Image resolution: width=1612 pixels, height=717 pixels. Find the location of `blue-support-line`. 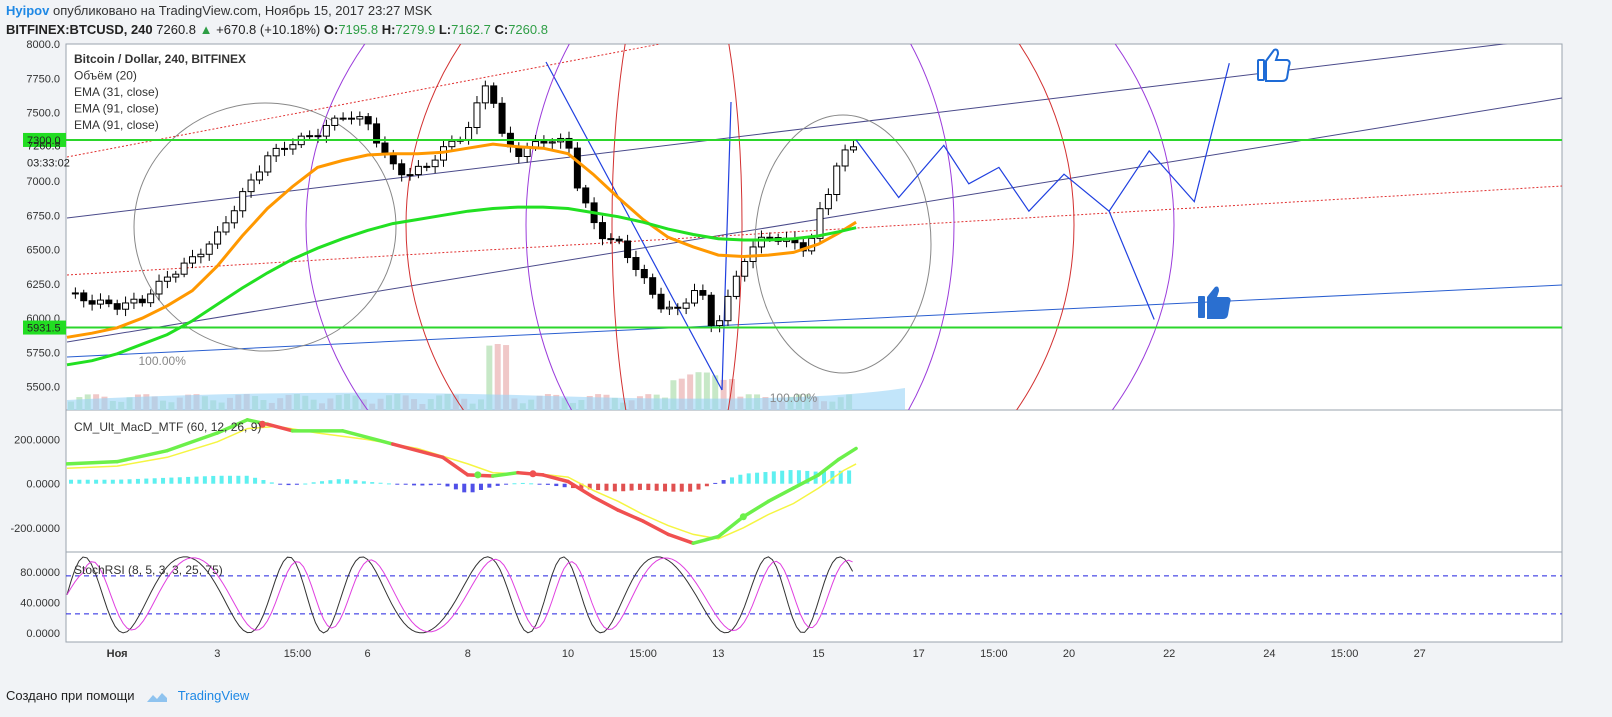

blue-support-line is located at coordinates (814, 321).